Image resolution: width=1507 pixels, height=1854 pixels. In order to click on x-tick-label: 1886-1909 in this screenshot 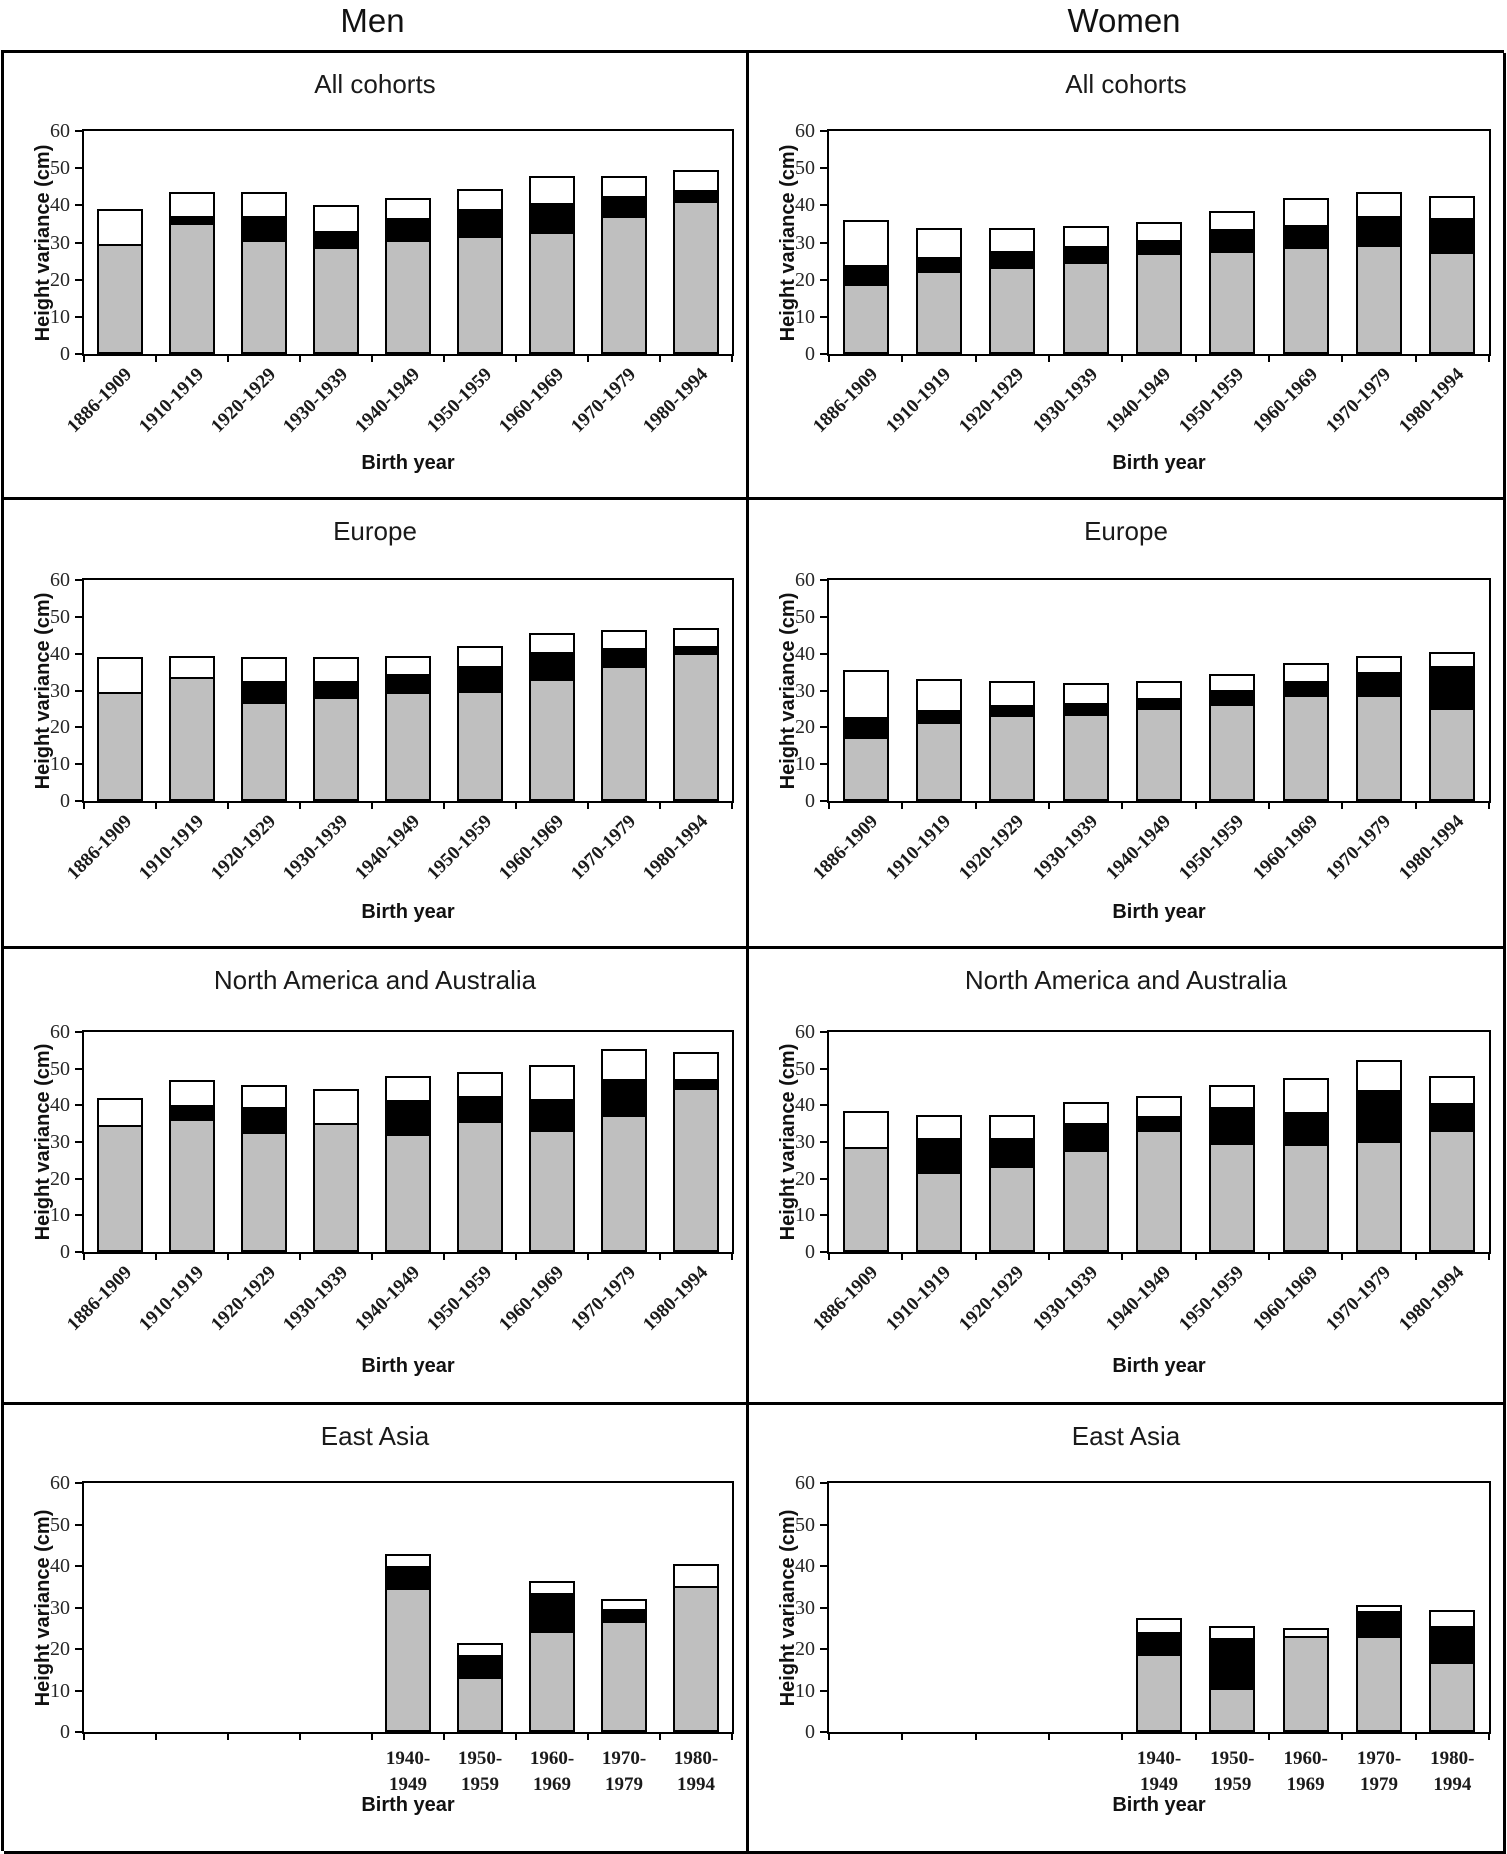, I will do `click(845, 401)`.